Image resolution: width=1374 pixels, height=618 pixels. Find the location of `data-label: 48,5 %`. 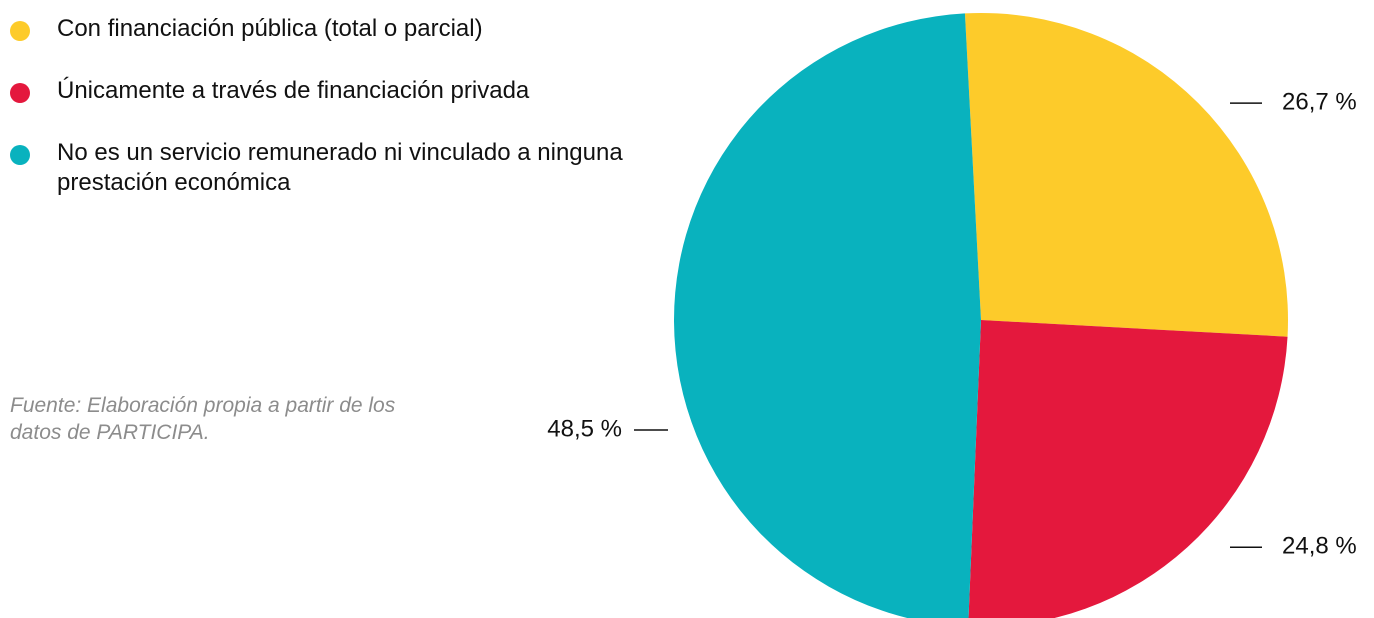

data-label: 48,5 % is located at coordinates (584, 428).